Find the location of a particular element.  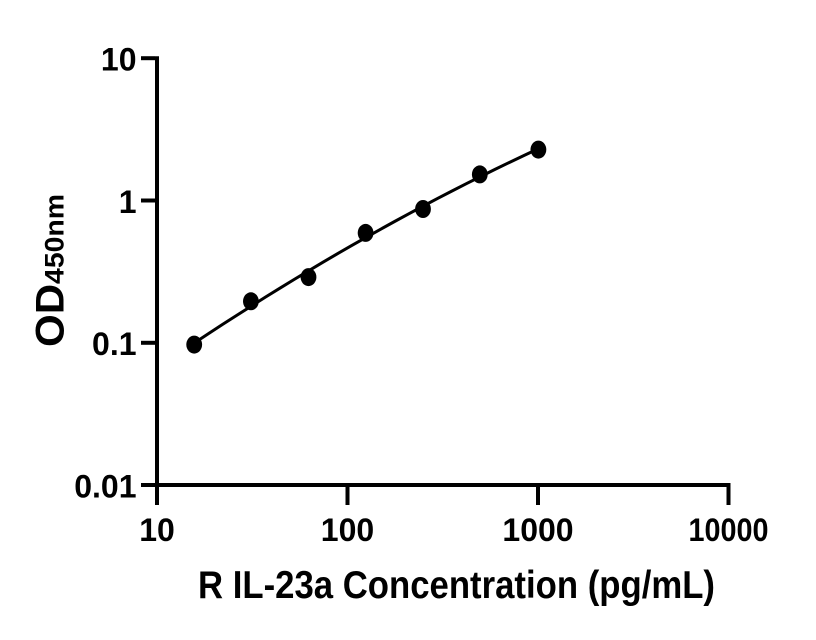

svg-text: 0.1 is located at coordinates (114, 344).